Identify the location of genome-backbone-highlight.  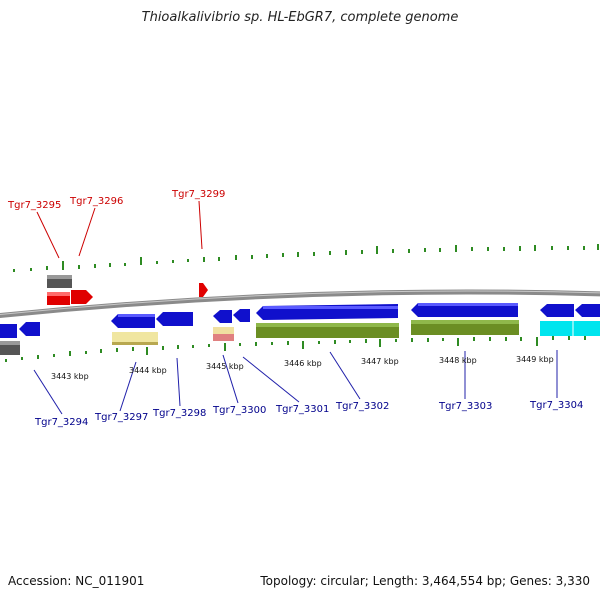
(300, 303).